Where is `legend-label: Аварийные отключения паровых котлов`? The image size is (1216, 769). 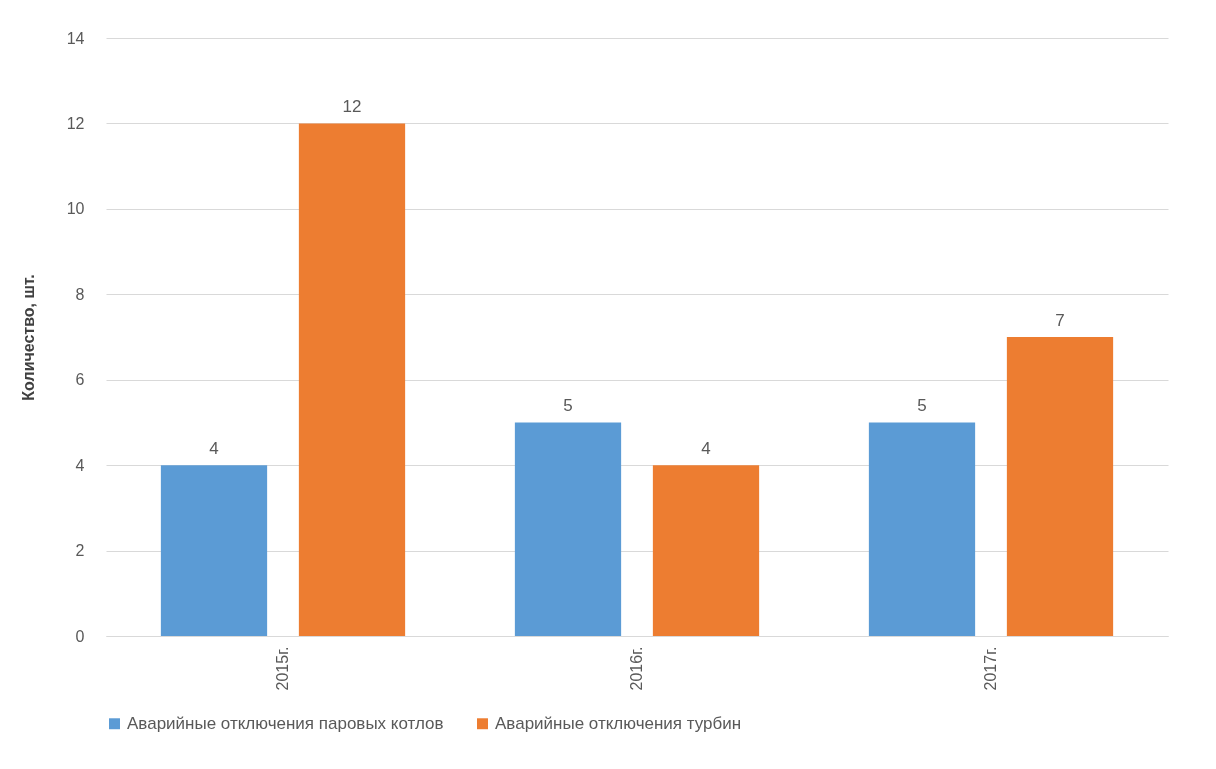
legend-label: Аварийные отключения паровых котлов is located at coordinates (285, 723).